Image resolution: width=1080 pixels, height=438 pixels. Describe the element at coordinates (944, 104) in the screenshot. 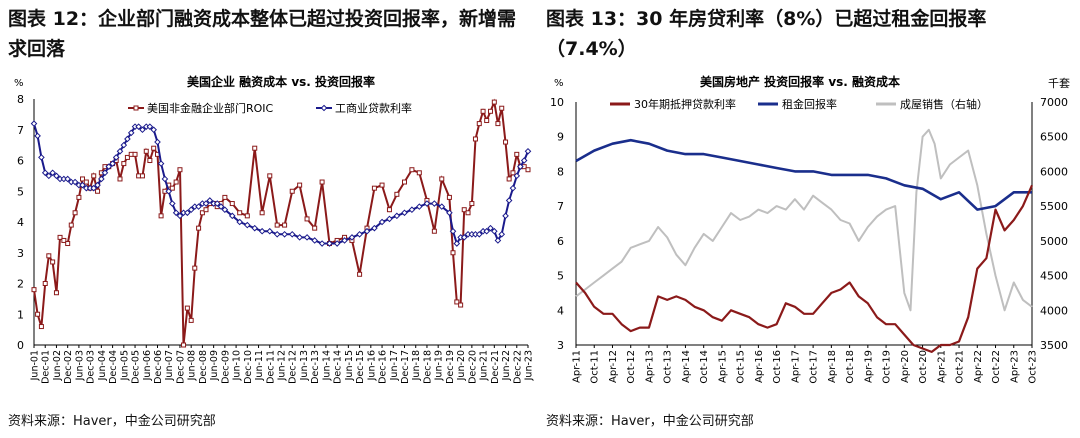

I see `legend-label: 成屋销售（右轴）` at that location.